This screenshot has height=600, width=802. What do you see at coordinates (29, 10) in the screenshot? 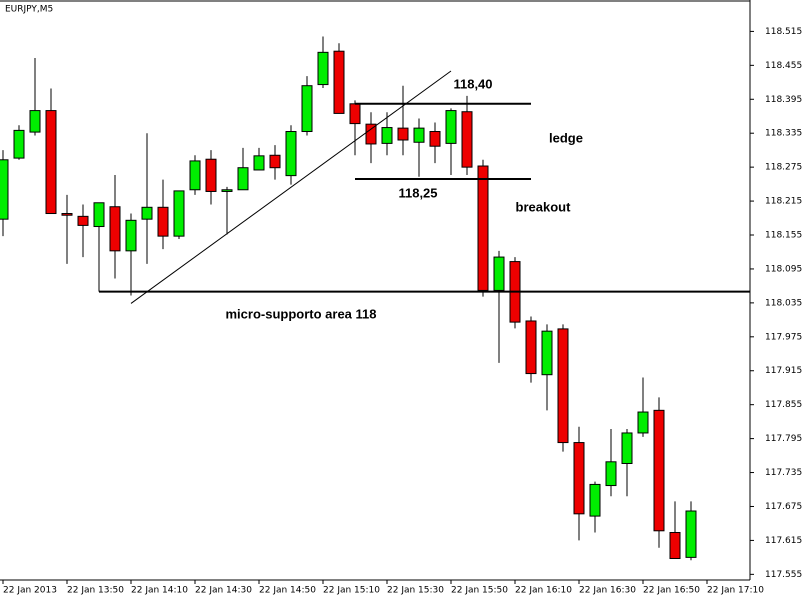
I see `chart-title: EURJPY,M5` at bounding box center [29, 10].